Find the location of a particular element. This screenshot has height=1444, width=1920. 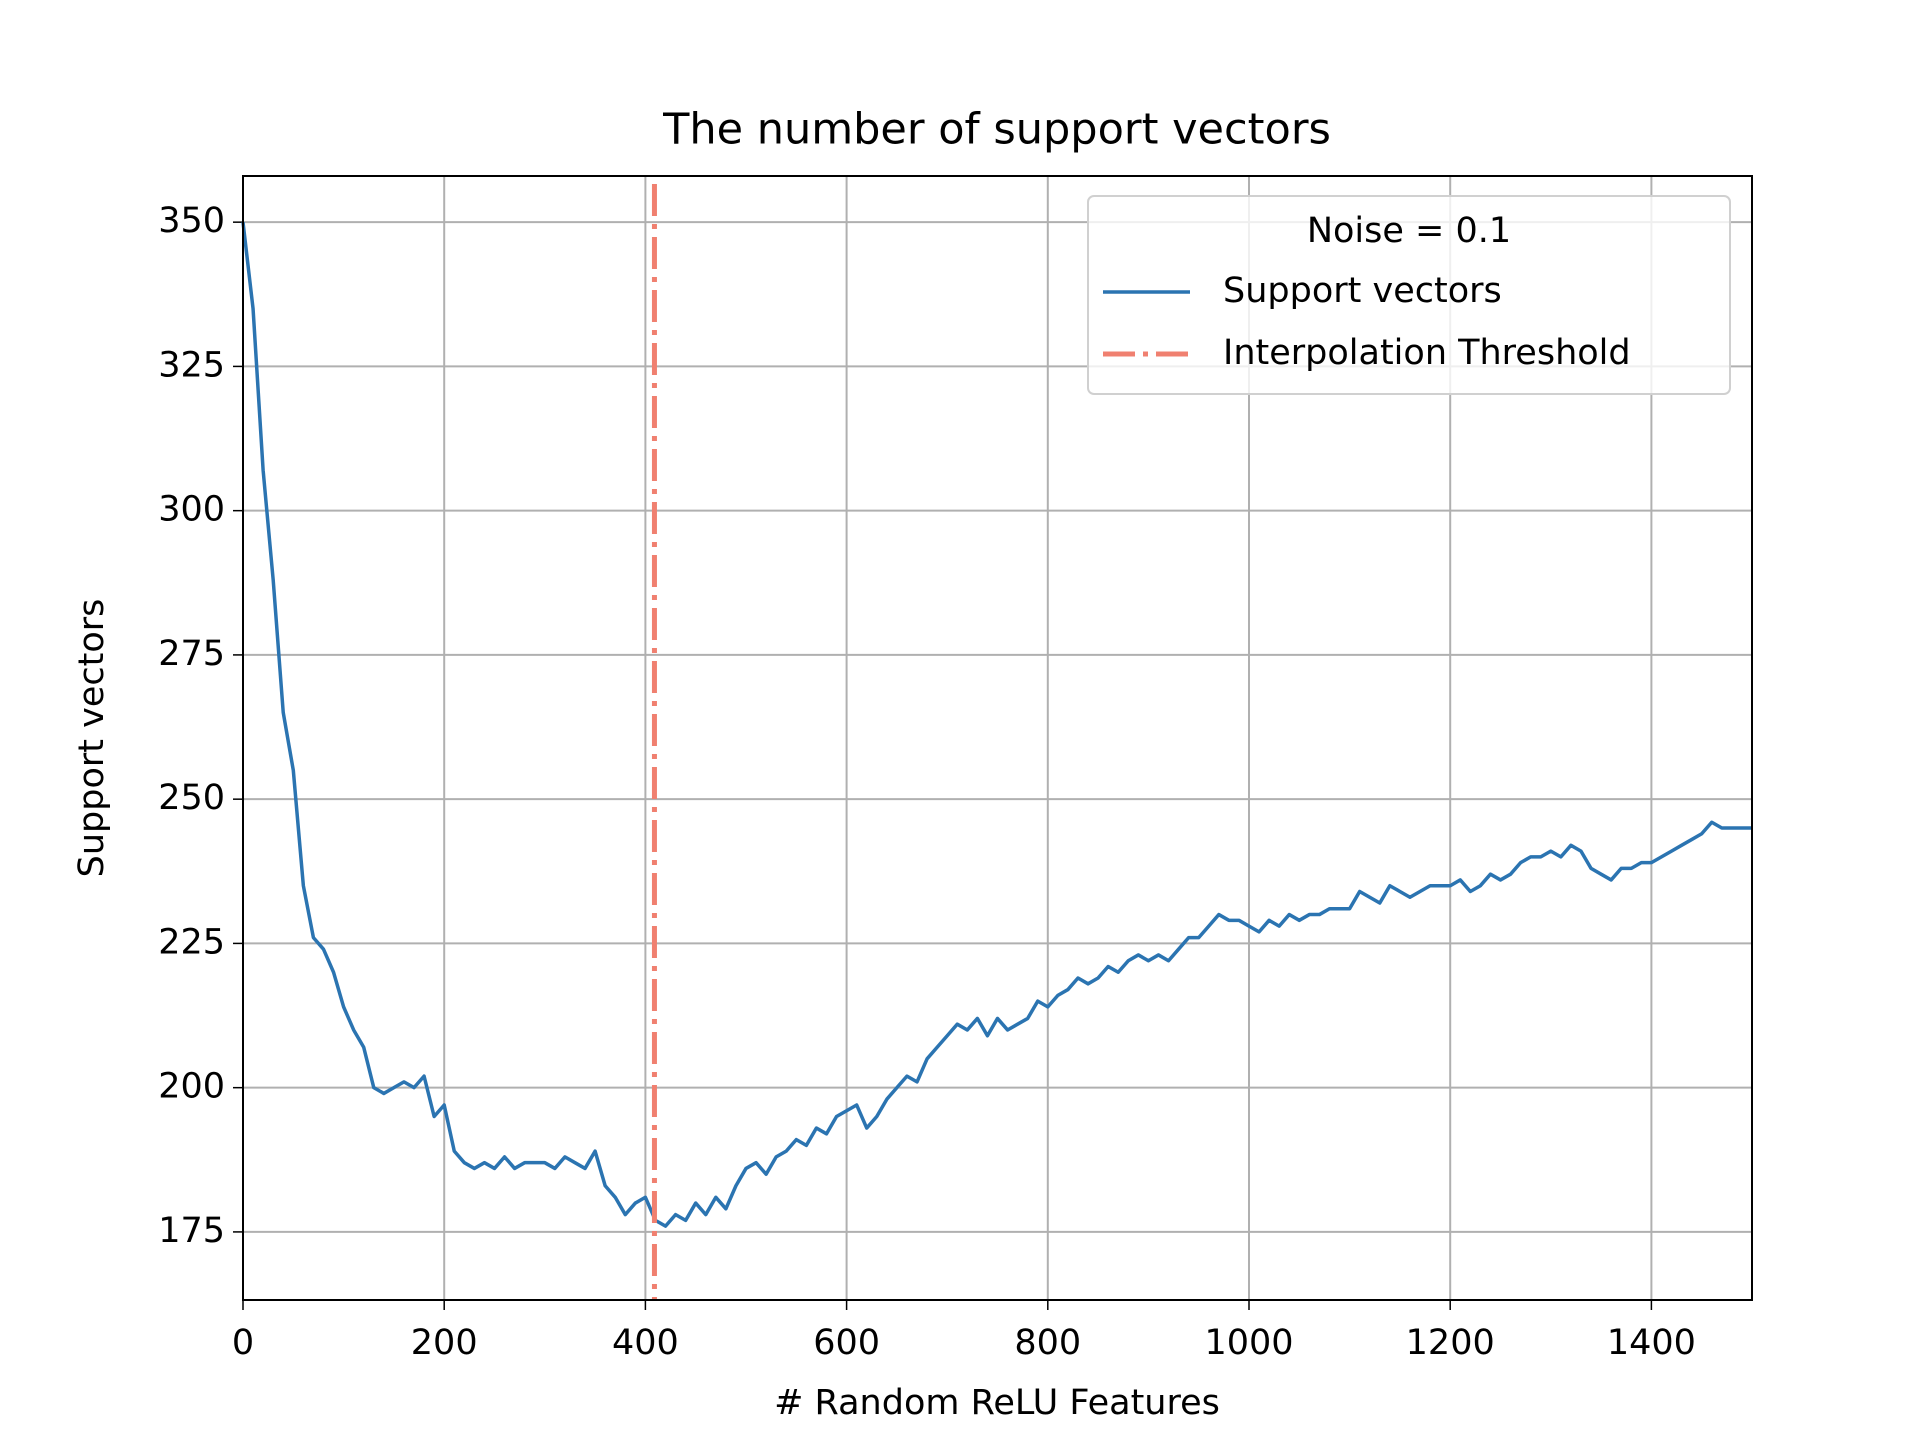

y-tick-label: 350 is located at coordinates (191, 221).